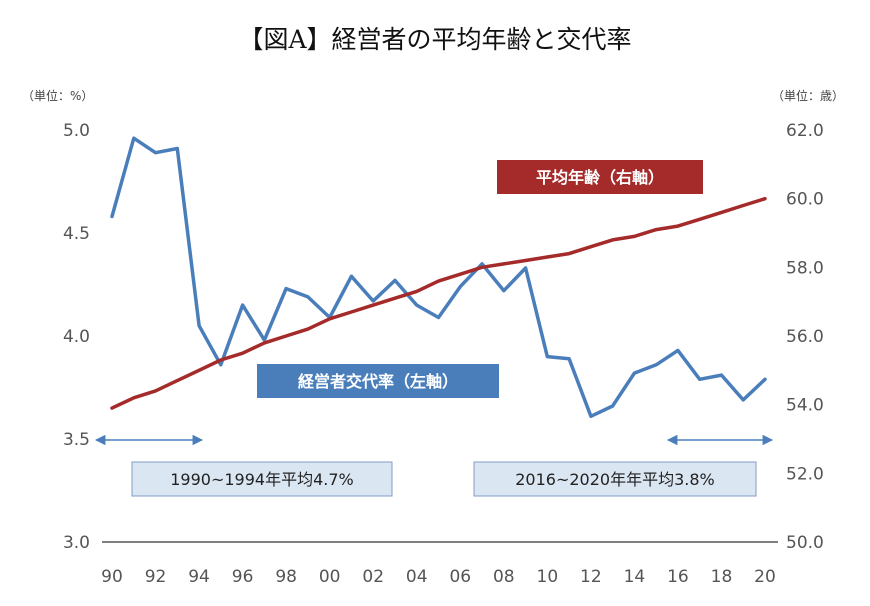  I want to click on right-tick-label: 50.0, so click(805, 543).